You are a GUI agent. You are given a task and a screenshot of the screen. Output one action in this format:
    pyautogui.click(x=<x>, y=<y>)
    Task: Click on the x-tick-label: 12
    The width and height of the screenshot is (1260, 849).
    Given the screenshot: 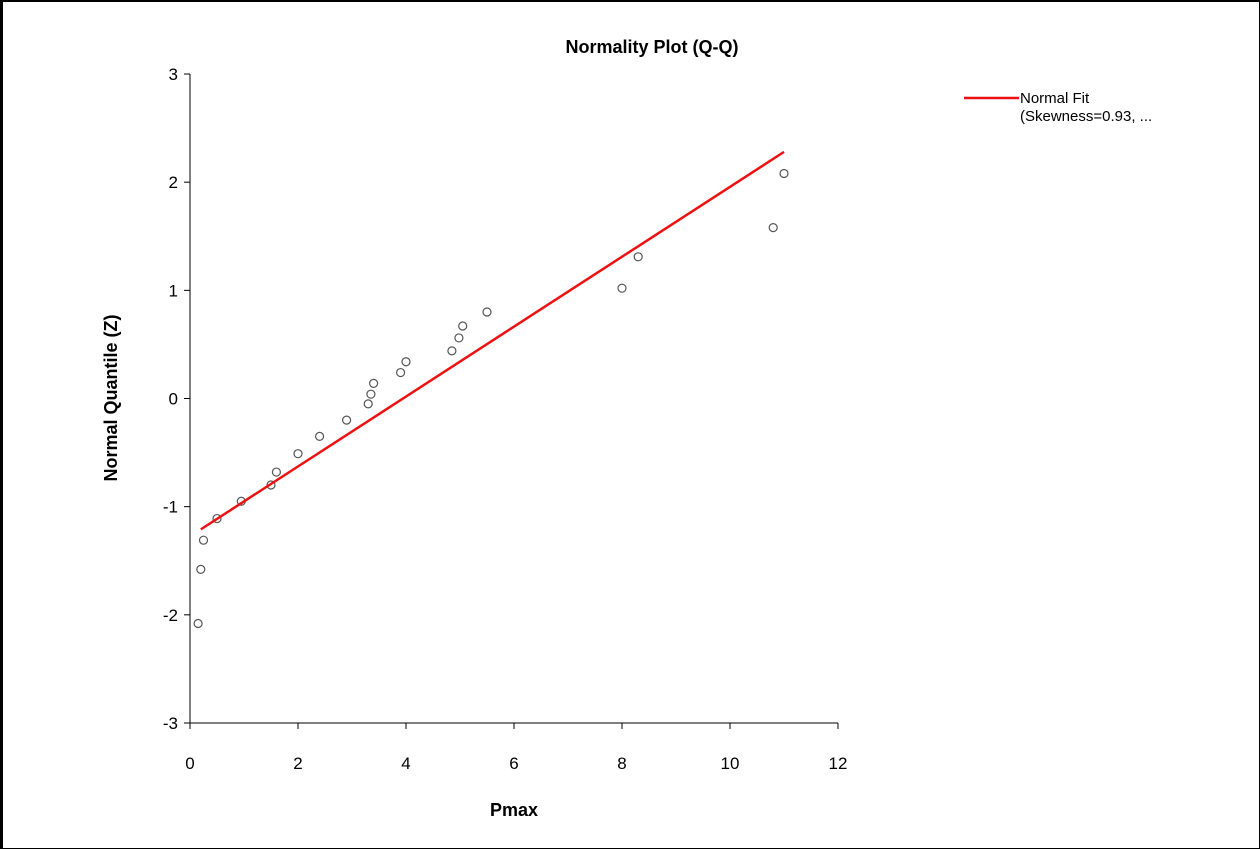 What is the action you would take?
    pyautogui.click(x=838, y=763)
    